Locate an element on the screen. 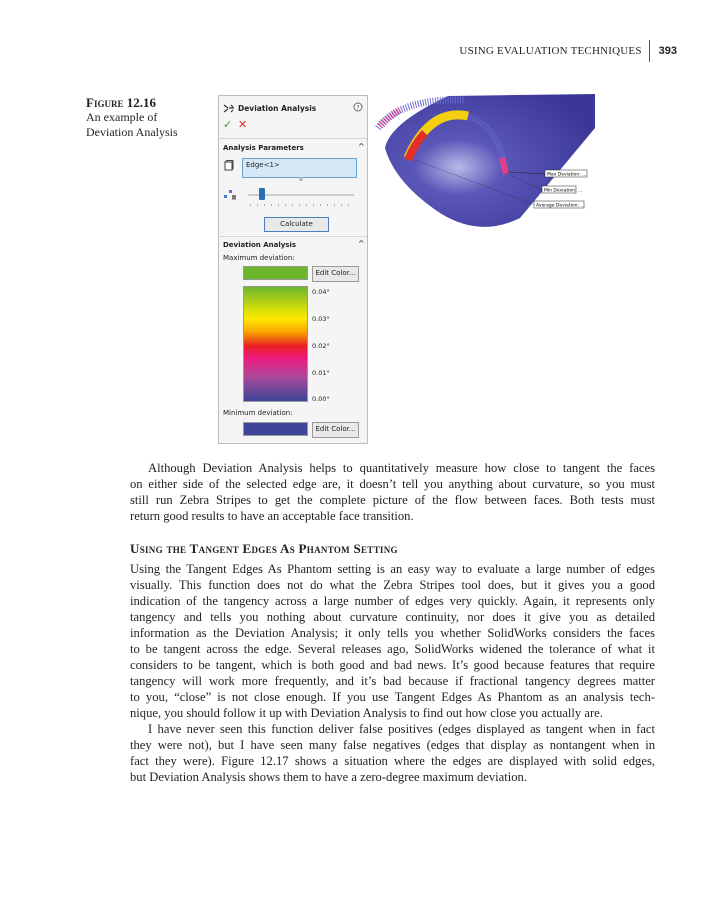 This screenshot has width=717, height=900. resolution-icon is located at coordinates (230, 195).